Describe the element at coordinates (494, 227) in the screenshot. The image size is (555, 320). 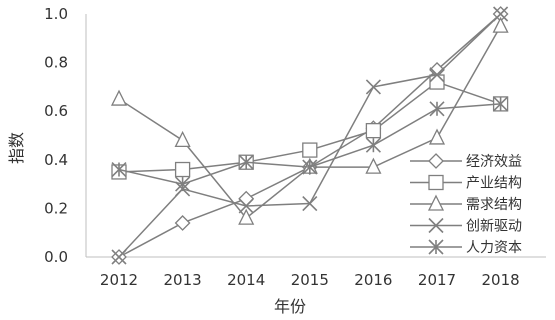
I see `legend-label: 创新驱动` at that location.